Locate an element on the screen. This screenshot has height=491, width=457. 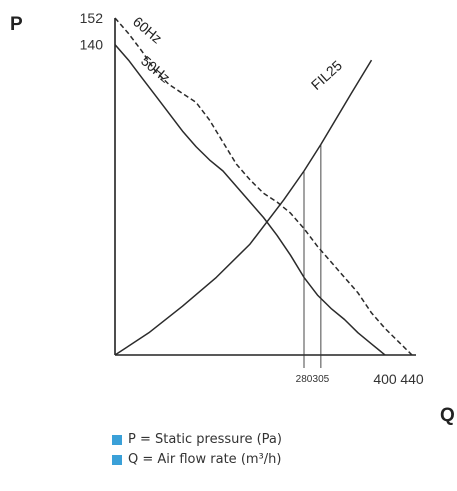
x-axis-letter: Q is located at coordinates (447, 415).